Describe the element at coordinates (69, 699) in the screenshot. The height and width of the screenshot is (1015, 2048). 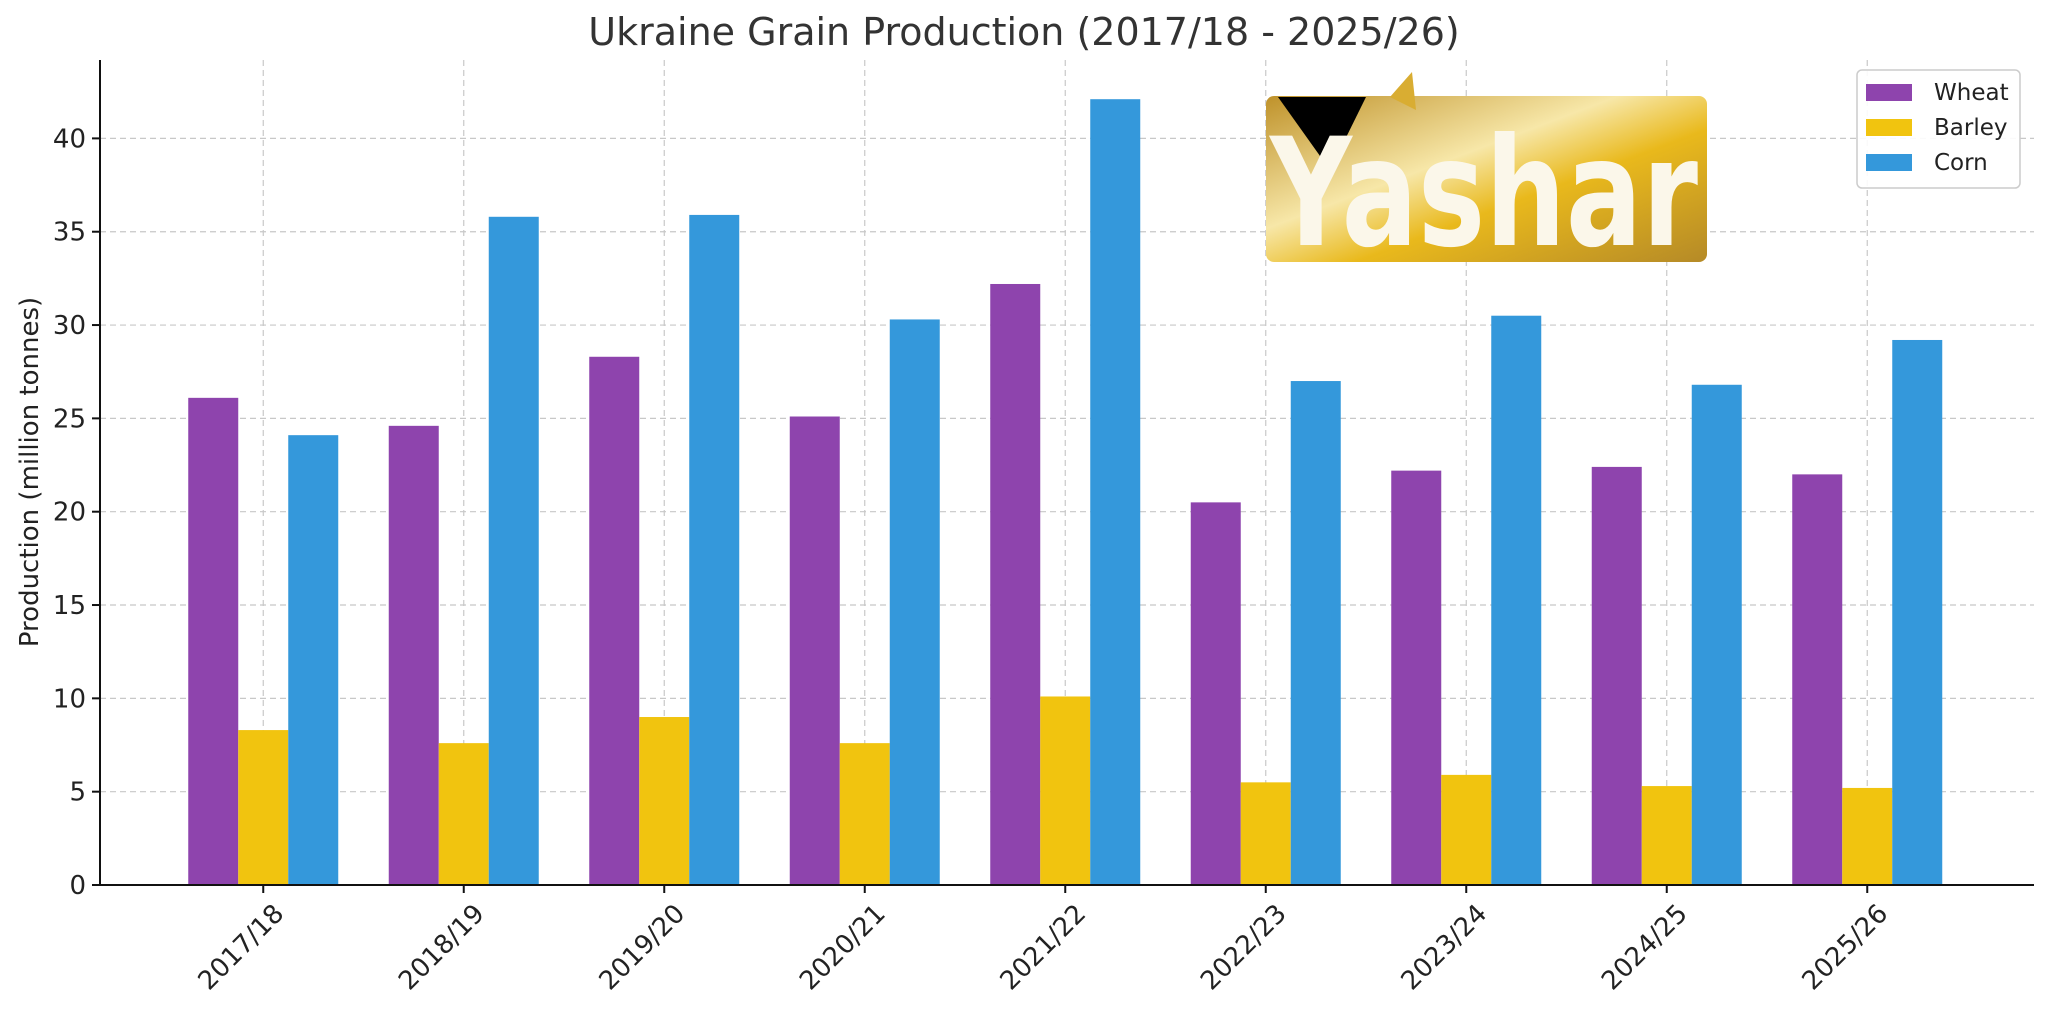
I see `y-tick-label: 10` at that location.